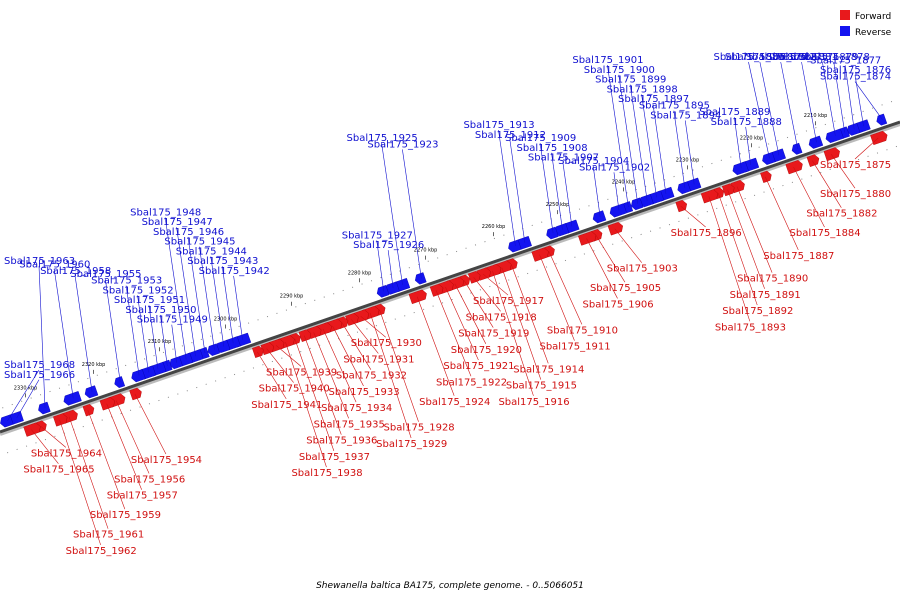  What do you see at coordinates (802, 57) in the screenshot?
I see `gene-label: Sbal175_1881` at bounding box center [802, 57].